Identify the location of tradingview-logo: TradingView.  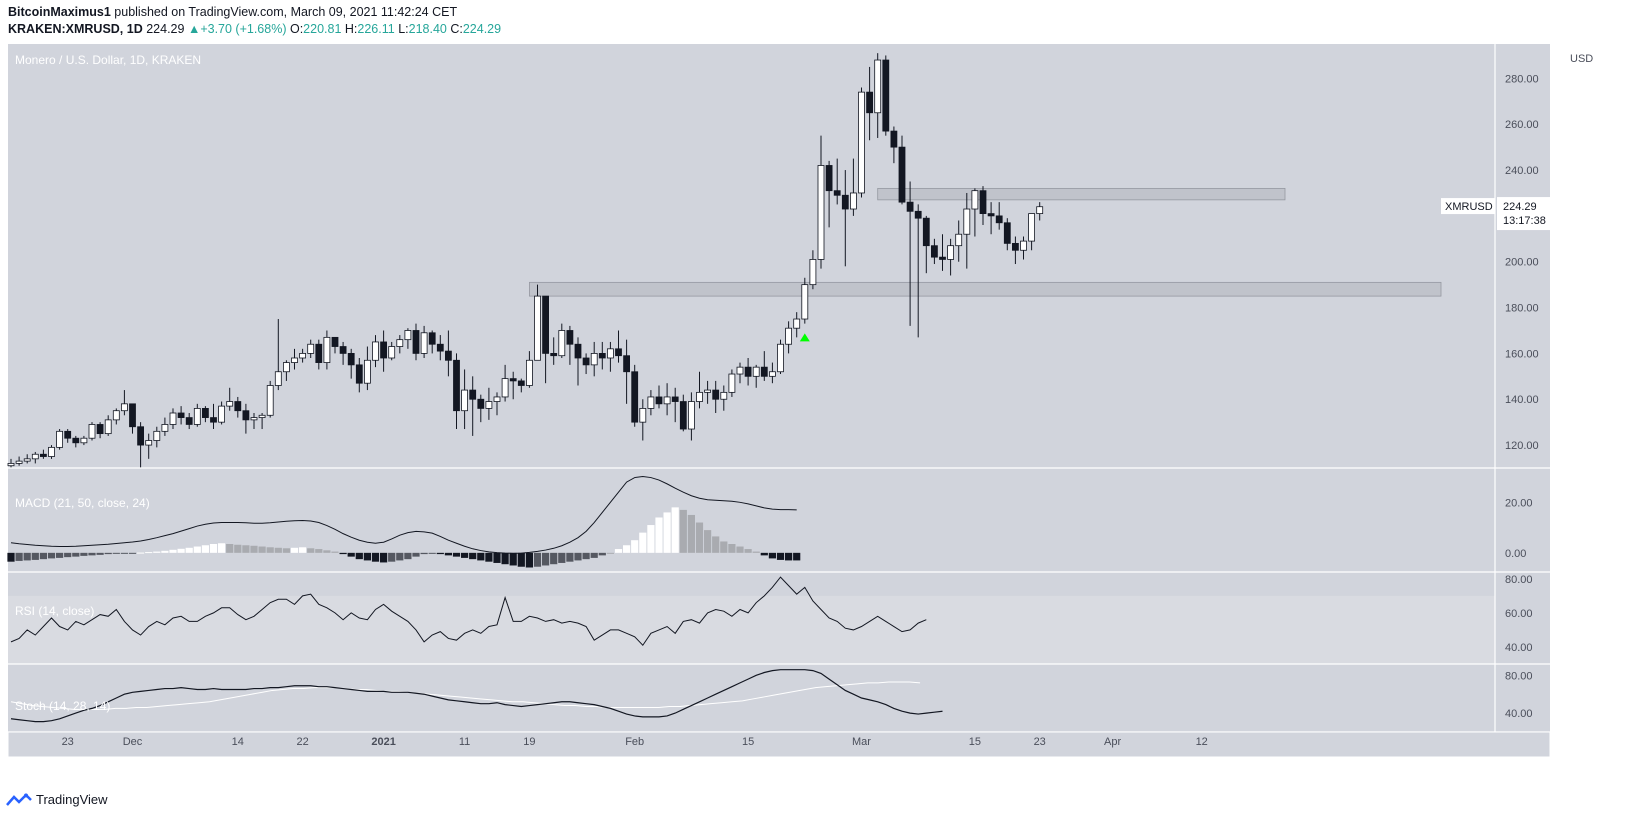
(57, 799).